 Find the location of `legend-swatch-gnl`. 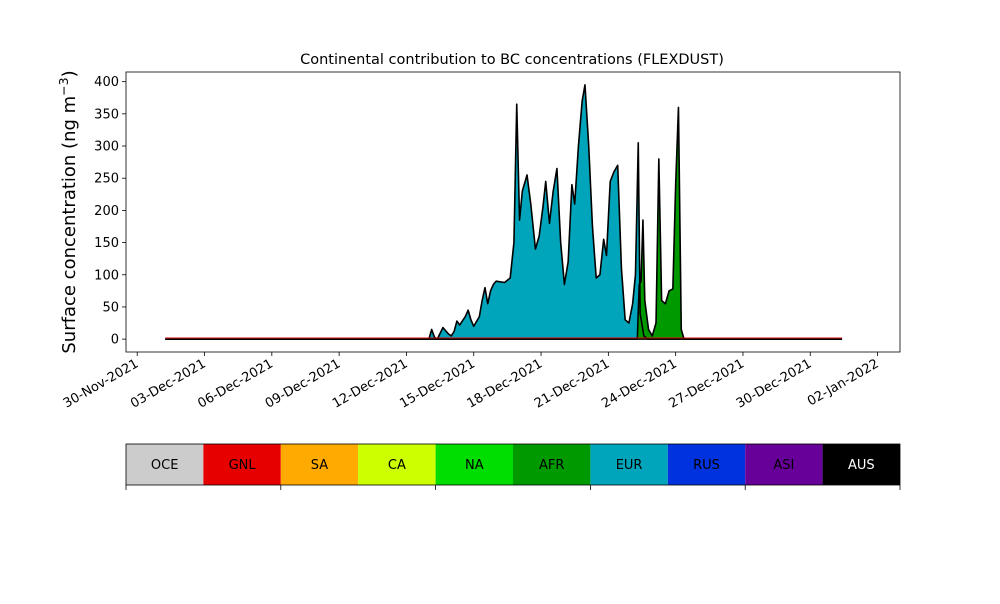

legend-swatch-gnl is located at coordinates (242, 464).